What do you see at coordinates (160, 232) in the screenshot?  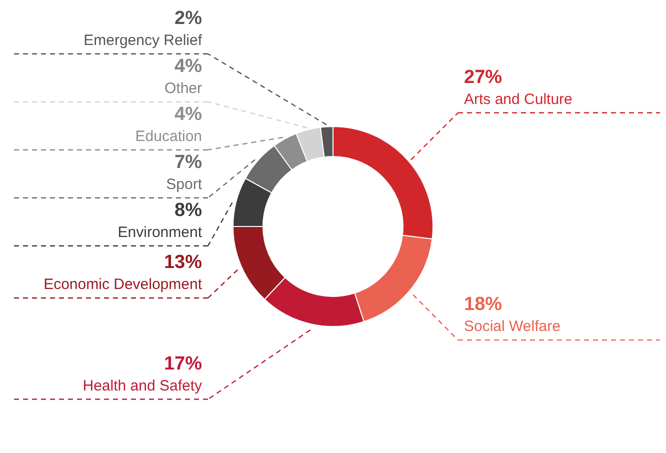 I see `slice-label: Environment` at bounding box center [160, 232].